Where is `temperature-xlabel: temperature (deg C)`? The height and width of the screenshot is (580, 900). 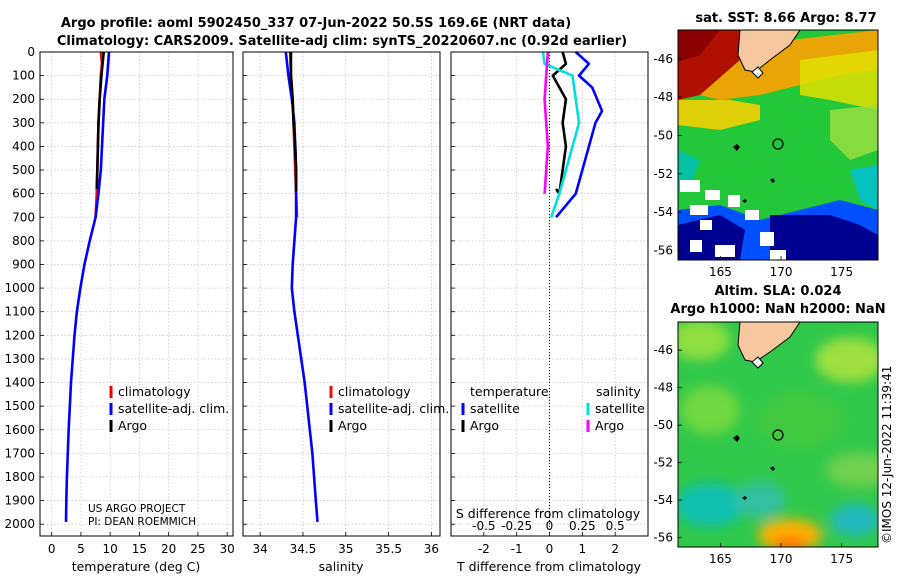 temperature-xlabel: temperature (deg C) is located at coordinates (136, 566).